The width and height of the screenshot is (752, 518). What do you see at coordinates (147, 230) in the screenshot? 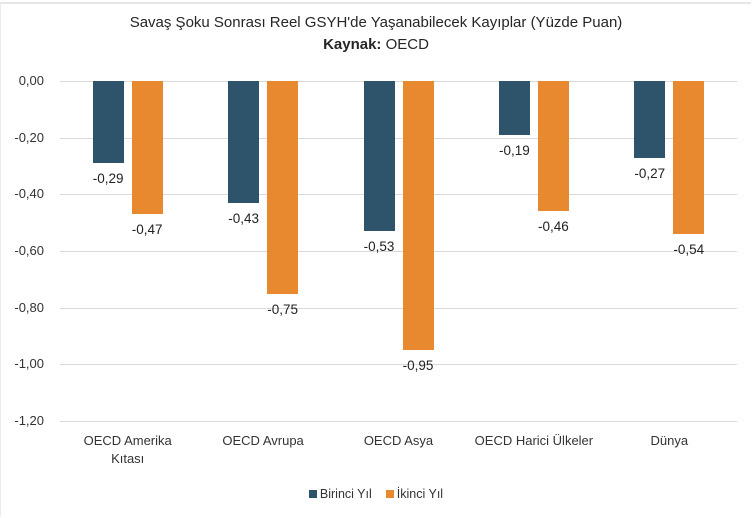
I see `data-label: -0,47` at bounding box center [147, 230].